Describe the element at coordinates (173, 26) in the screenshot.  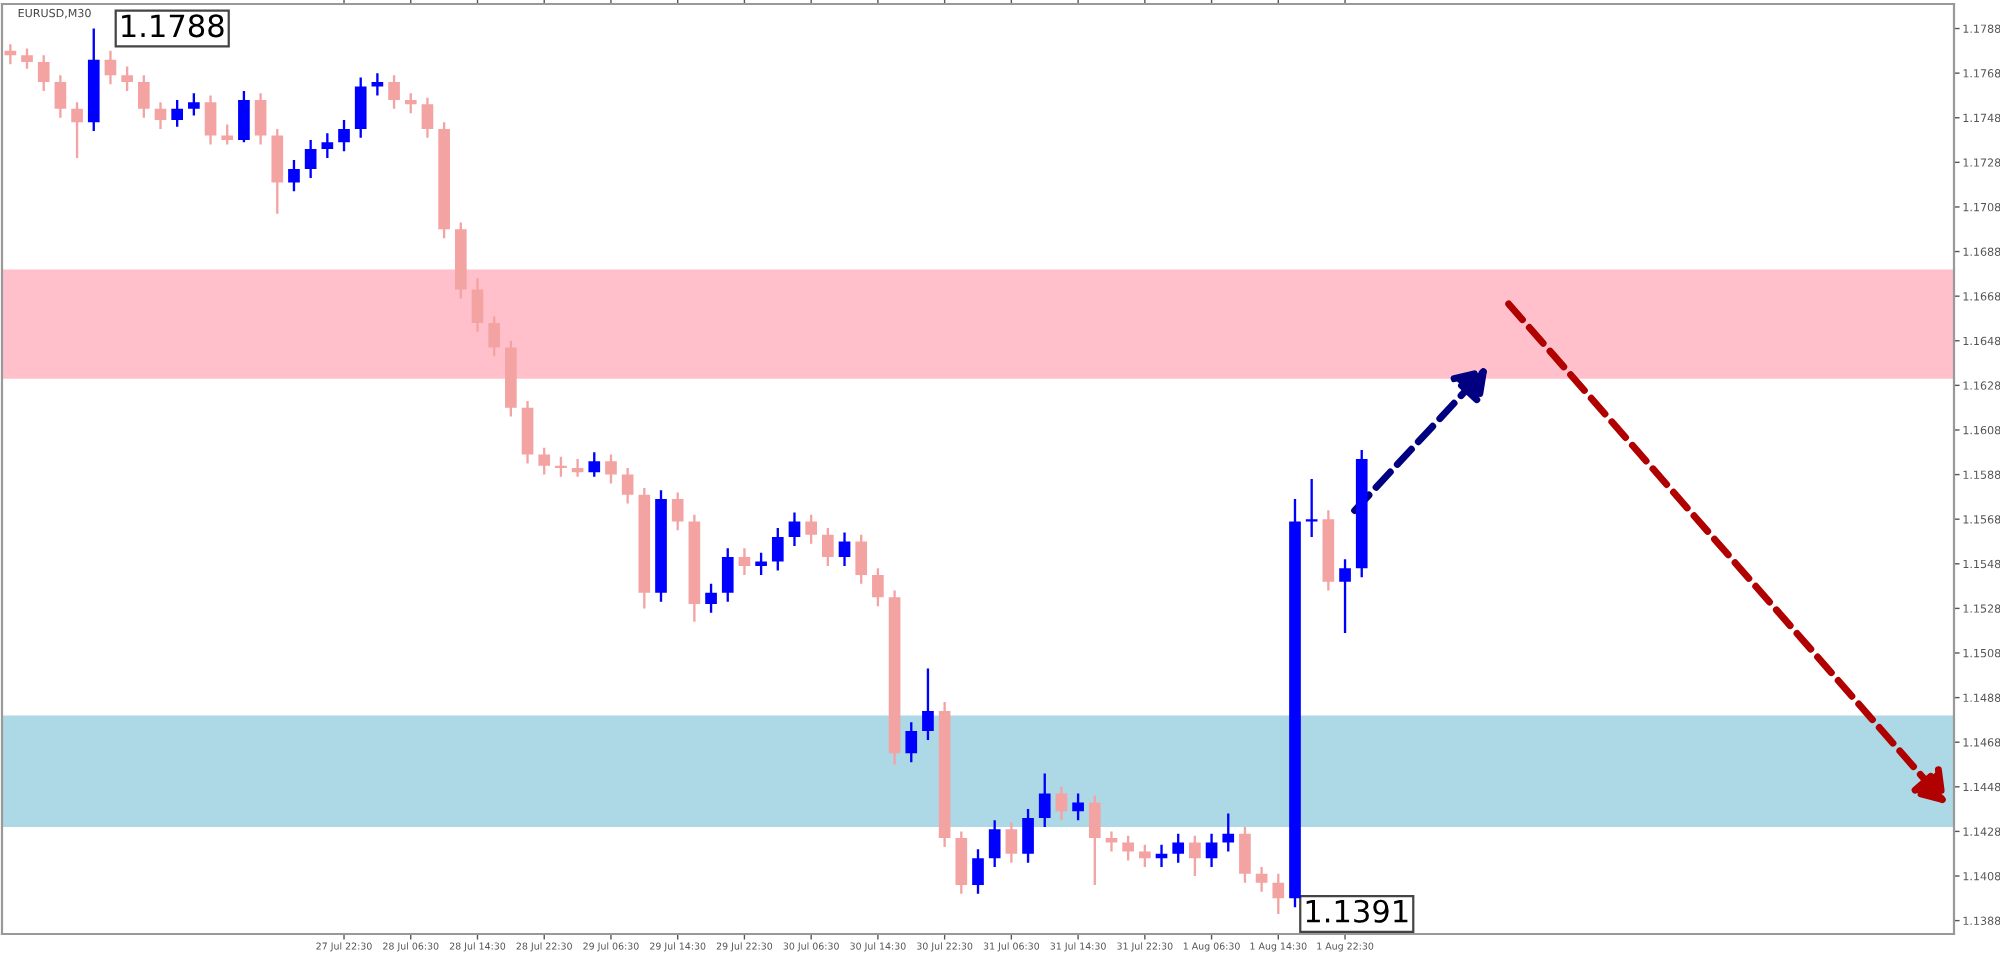
I see `annotation: 1.1788` at that location.